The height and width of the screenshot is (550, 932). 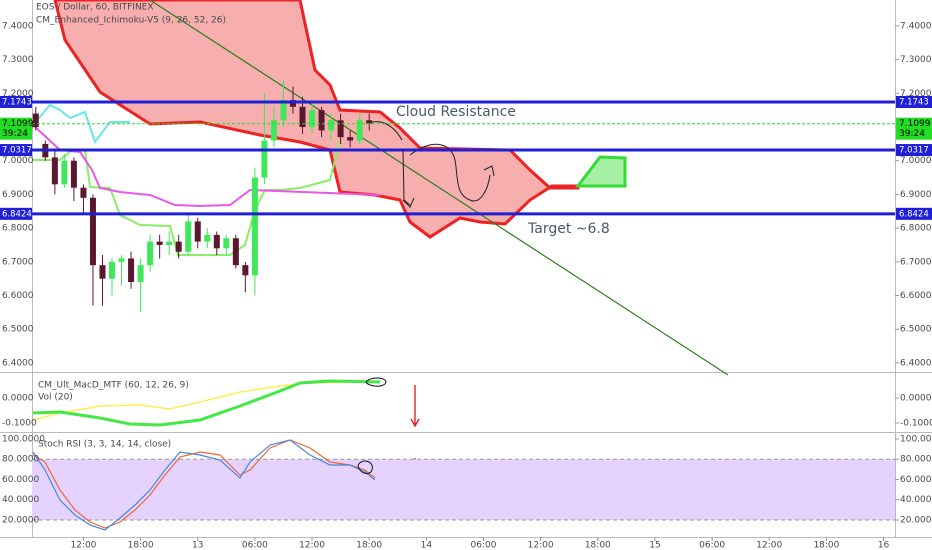 What do you see at coordinates (427, 545) in the screenshot?
I see `x-tick-label: 14` at bounding box center [427, 545].